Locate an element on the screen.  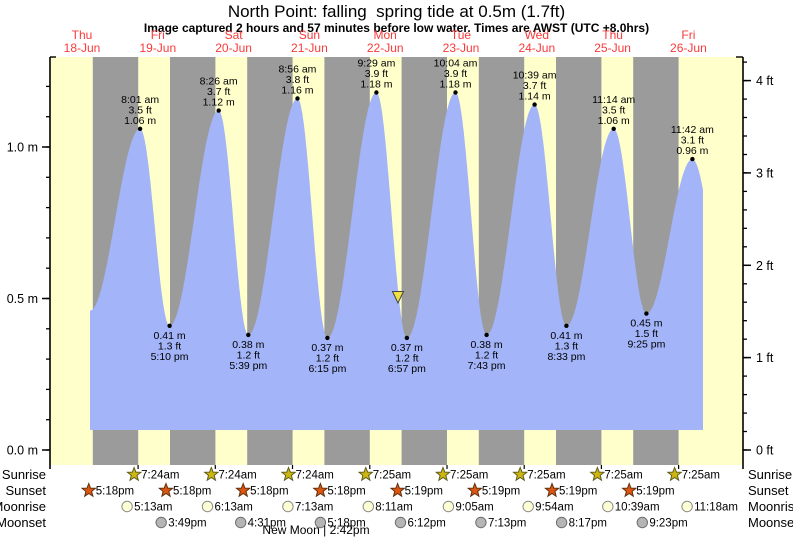
moonrise-row-label-right: Moonrise is located at coordinates (770, 506).